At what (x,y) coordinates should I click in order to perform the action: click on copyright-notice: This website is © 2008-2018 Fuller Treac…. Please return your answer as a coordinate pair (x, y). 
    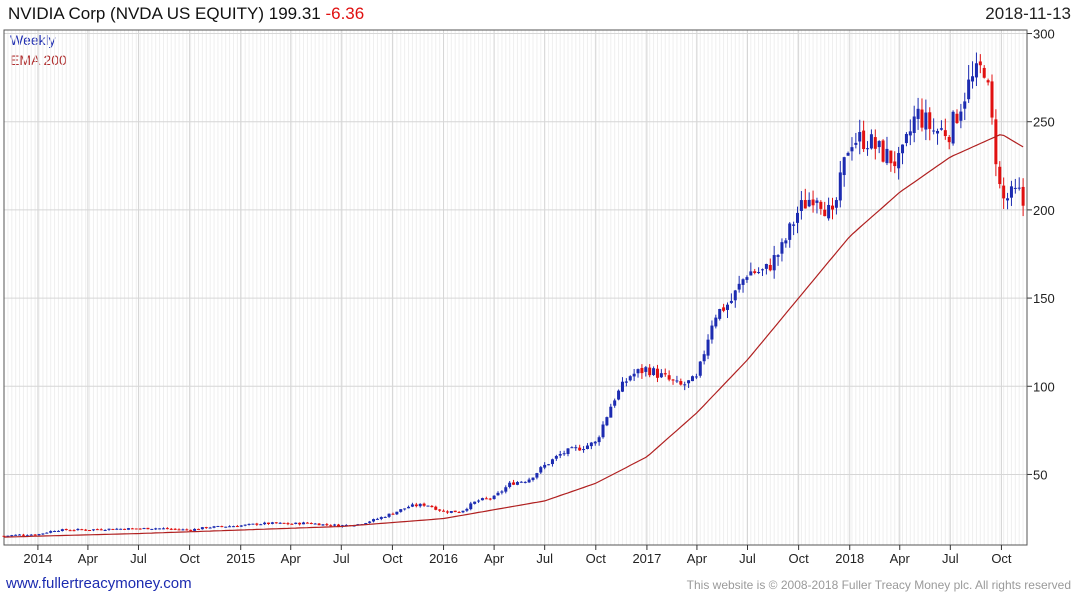
    Looking at the image, I should click on (878, 585).